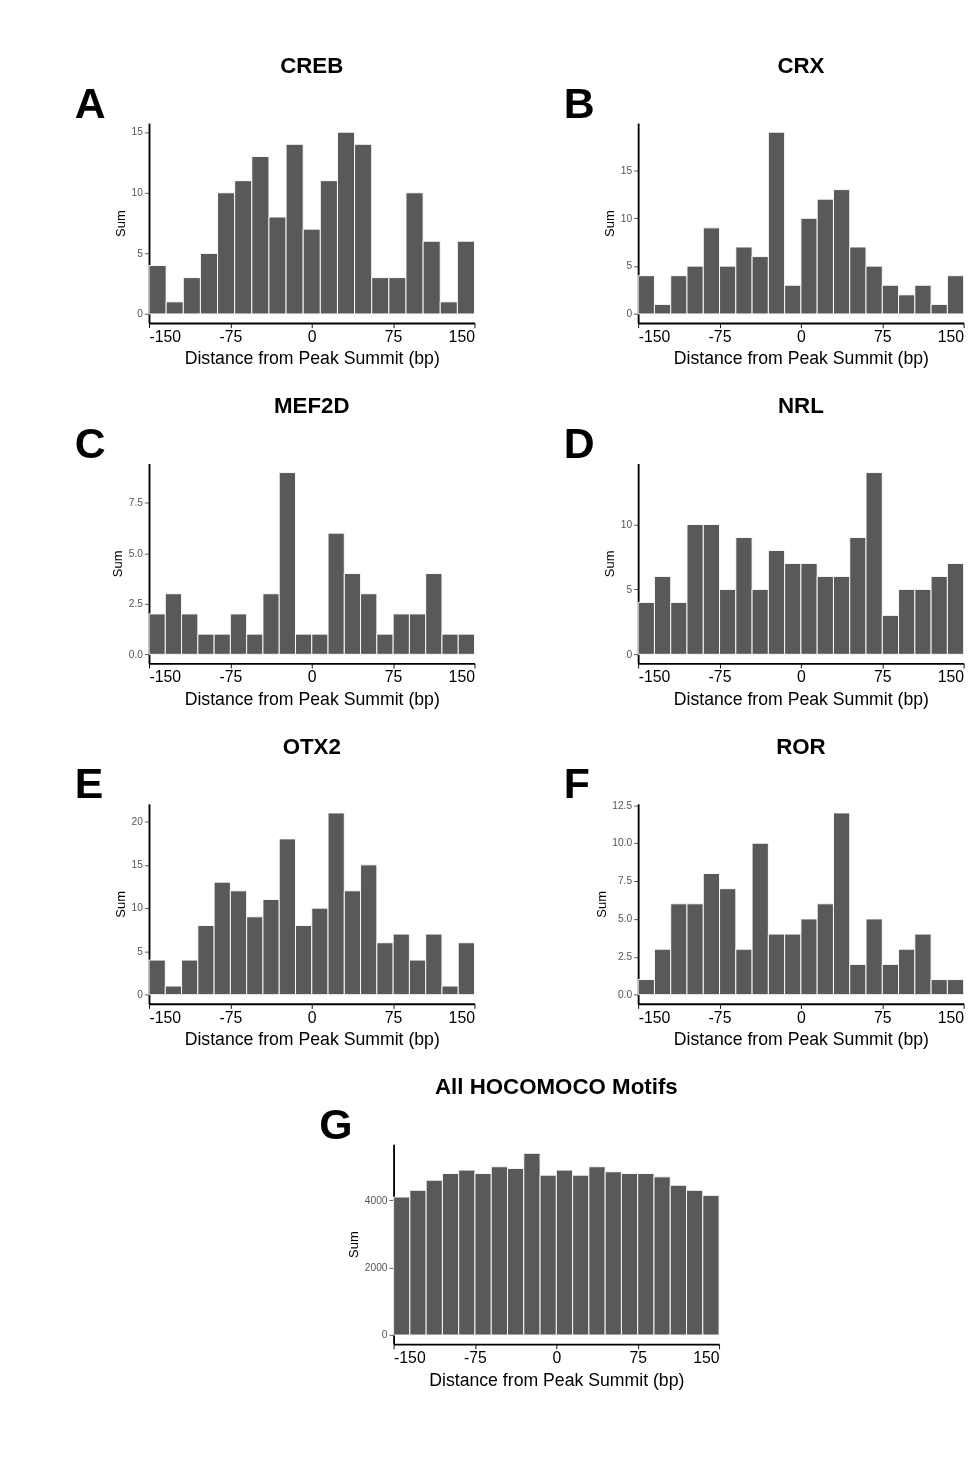 This screenshot has width=969, height=1461. What do you see at coordinates (801, 65) in the screenshot?
I see `chart-title: CRX` at bounding box center [801, 65].